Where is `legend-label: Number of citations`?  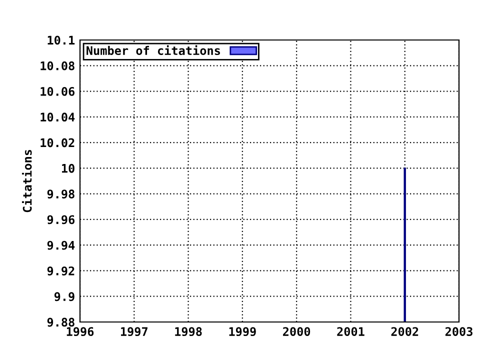
legend-label: Number of citations is located at coordinates (153, 50).